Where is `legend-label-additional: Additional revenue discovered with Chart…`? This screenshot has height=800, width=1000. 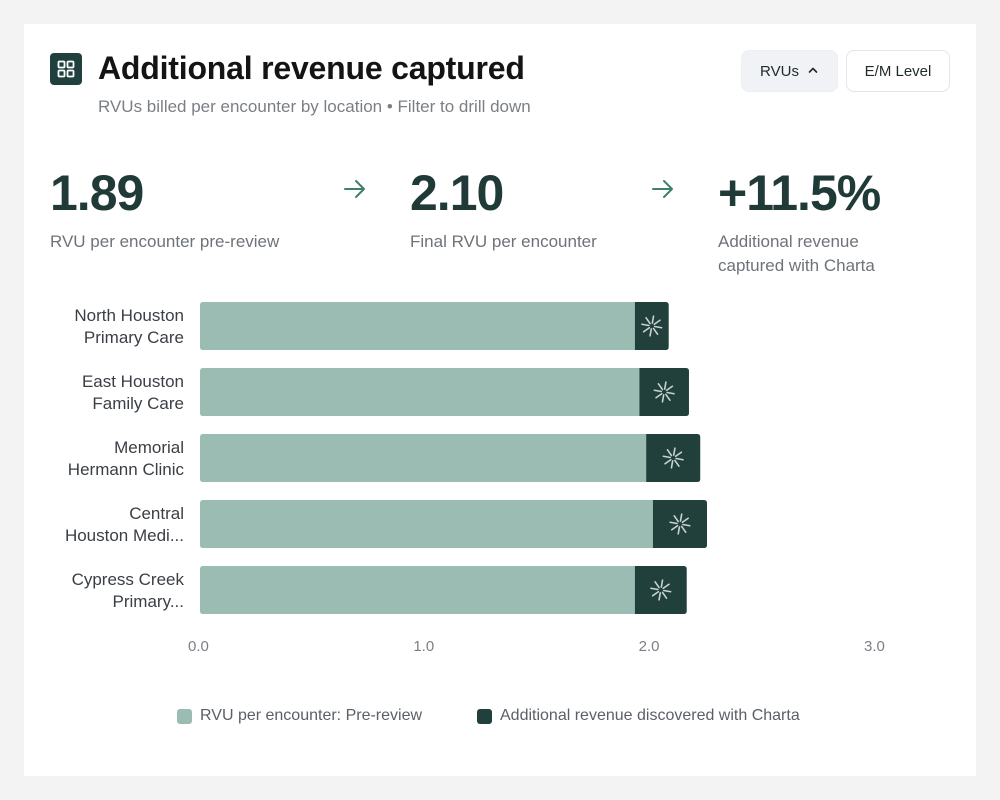
legend-label-additional: Additional revenue discovered with Chart… is located at coordinates (650, 715).